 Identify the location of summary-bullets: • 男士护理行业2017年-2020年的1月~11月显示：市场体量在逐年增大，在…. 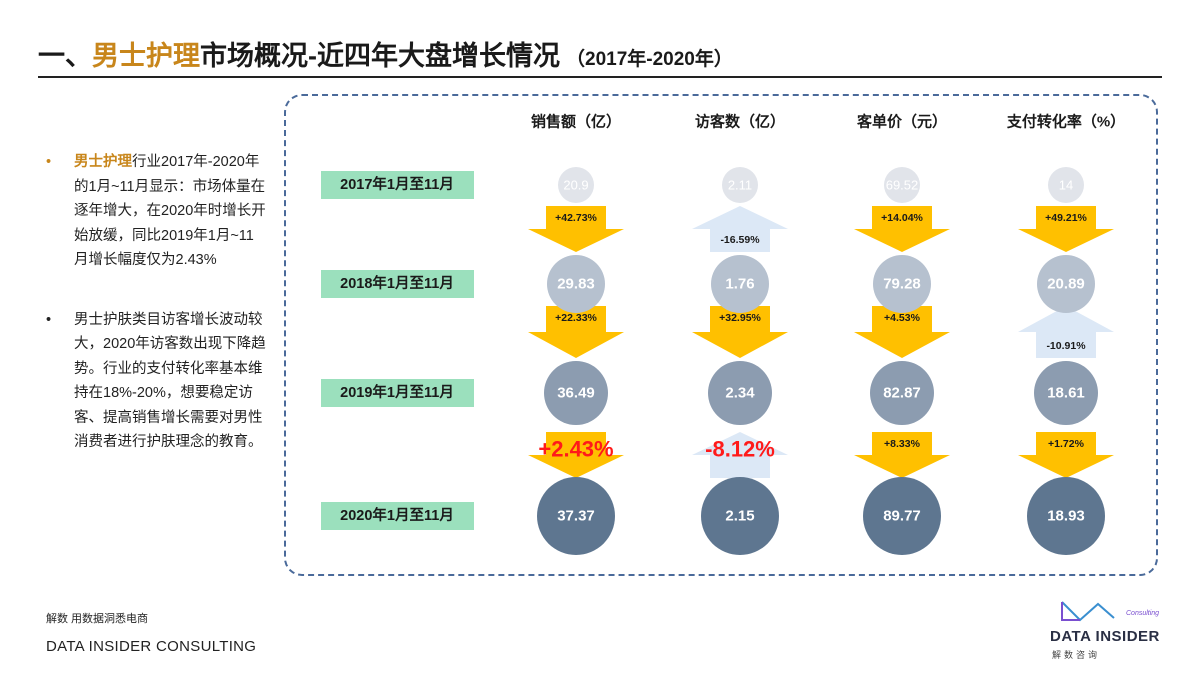
(156, 320).